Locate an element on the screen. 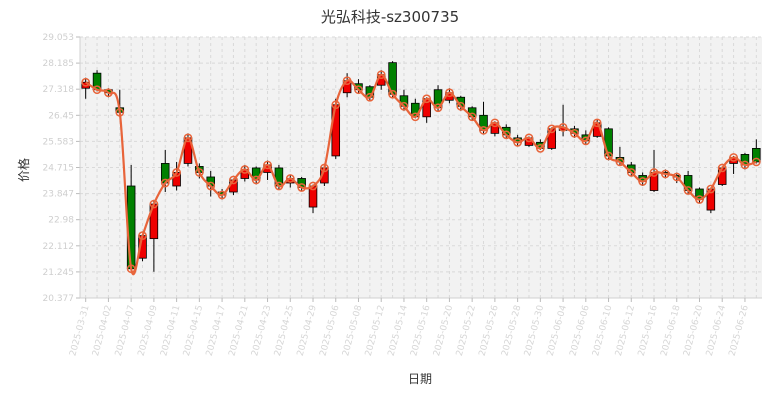  x-tick-label: 2025-04-07 is located at coordinates (125, 330).